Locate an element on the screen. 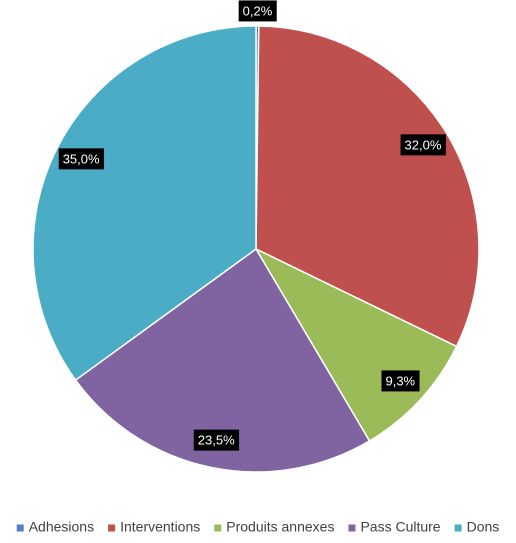 The image size is (516, 543). legend-label: Dons is located at coordinates (483, 527).